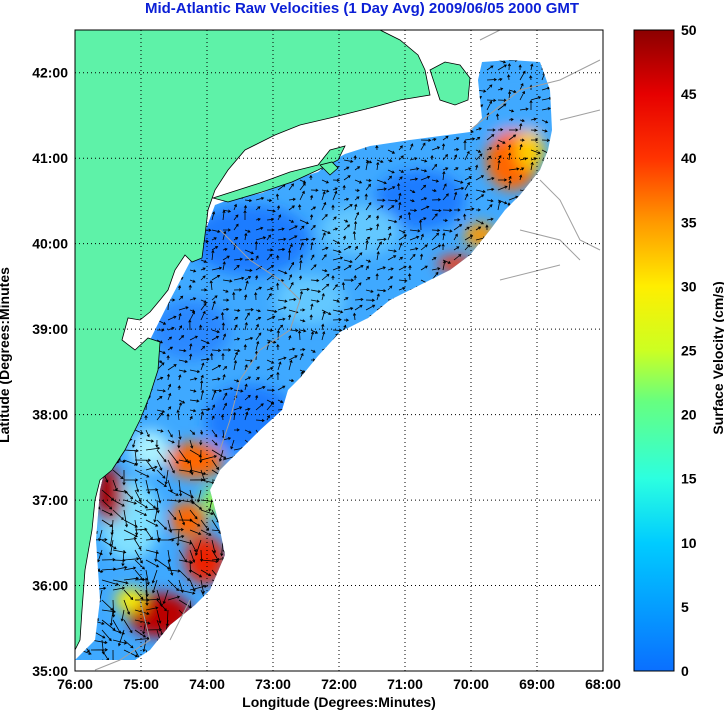 The width and height of the screenshot is (724, 714). Describe the element at coordinates (471, 684) in the screenshot. I see `x-tick-label: 70:00` at that location.